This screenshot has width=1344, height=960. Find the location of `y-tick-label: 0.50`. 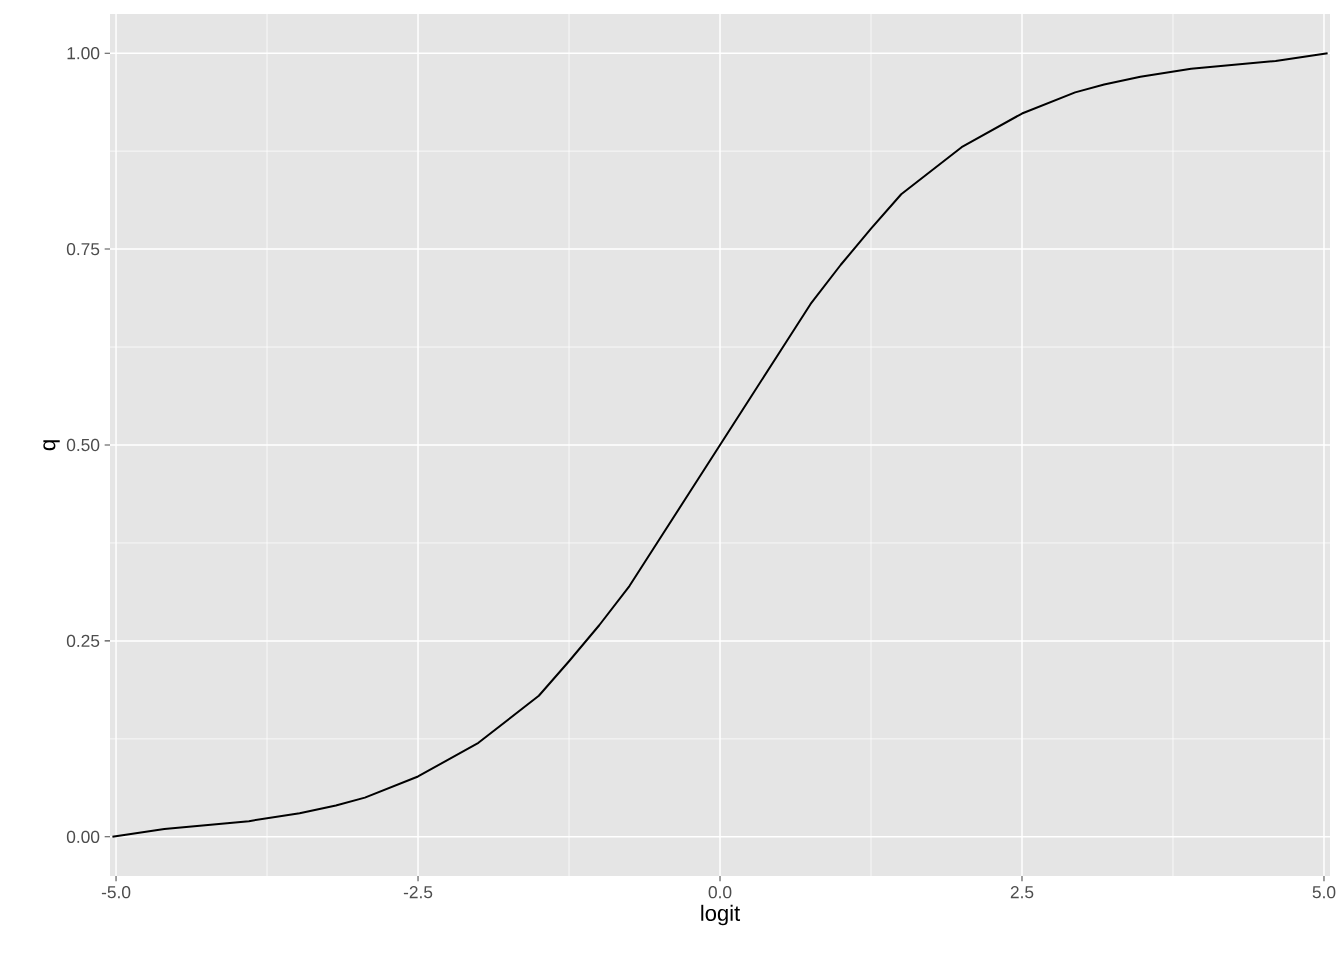

y-tick-label: 0.50 is located at coordinates (83, 445).